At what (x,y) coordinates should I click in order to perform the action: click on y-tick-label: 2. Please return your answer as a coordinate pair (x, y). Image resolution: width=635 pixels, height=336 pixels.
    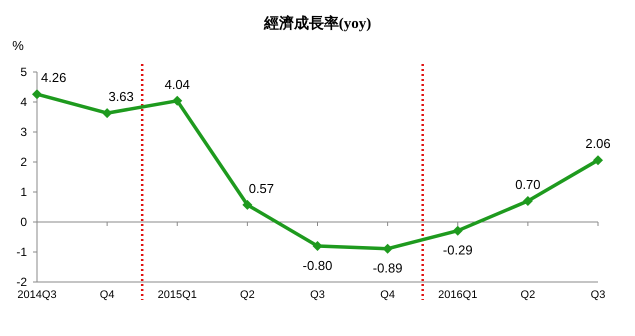
    Looking at the image, I should click on (24, 162).